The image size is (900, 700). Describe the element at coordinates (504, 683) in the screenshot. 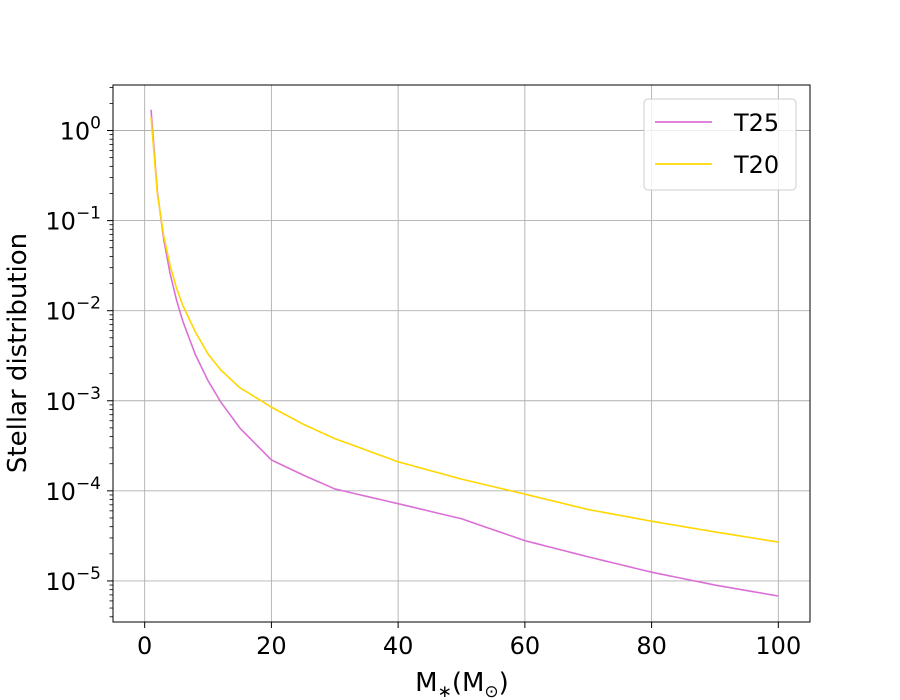

I see `x-axis-label-paren-close: )` at that location.